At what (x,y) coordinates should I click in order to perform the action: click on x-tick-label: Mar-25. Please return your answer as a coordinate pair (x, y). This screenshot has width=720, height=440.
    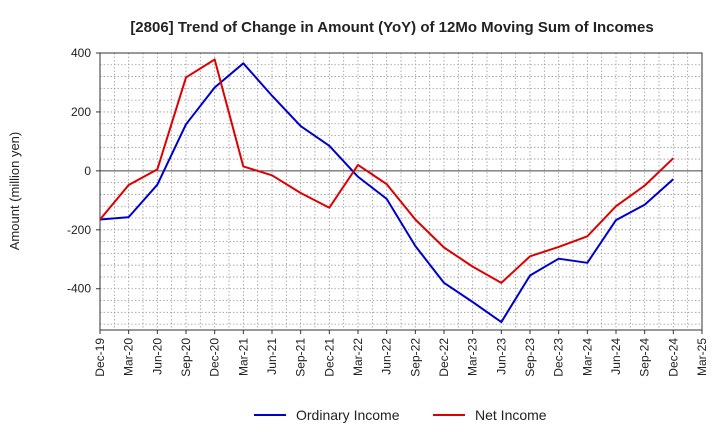
    Looking at the image, I should click on (702, 357).